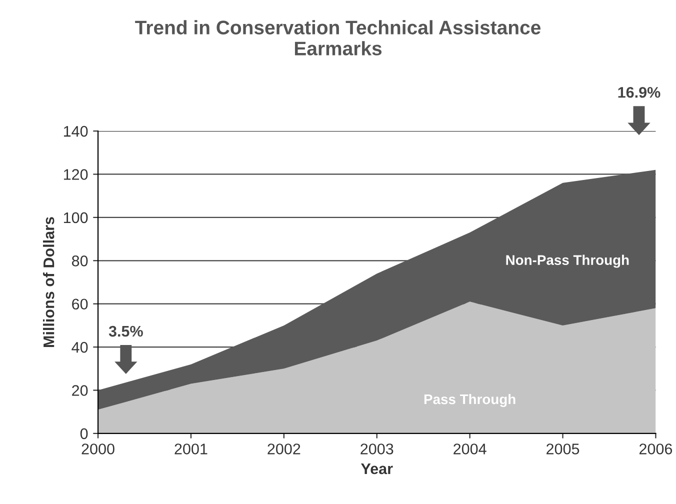 This screenshot has height=504, width=676. Describe the element at coordinates (125, 331) in the screenshot. I see `annotation: 3.5%` at that location.